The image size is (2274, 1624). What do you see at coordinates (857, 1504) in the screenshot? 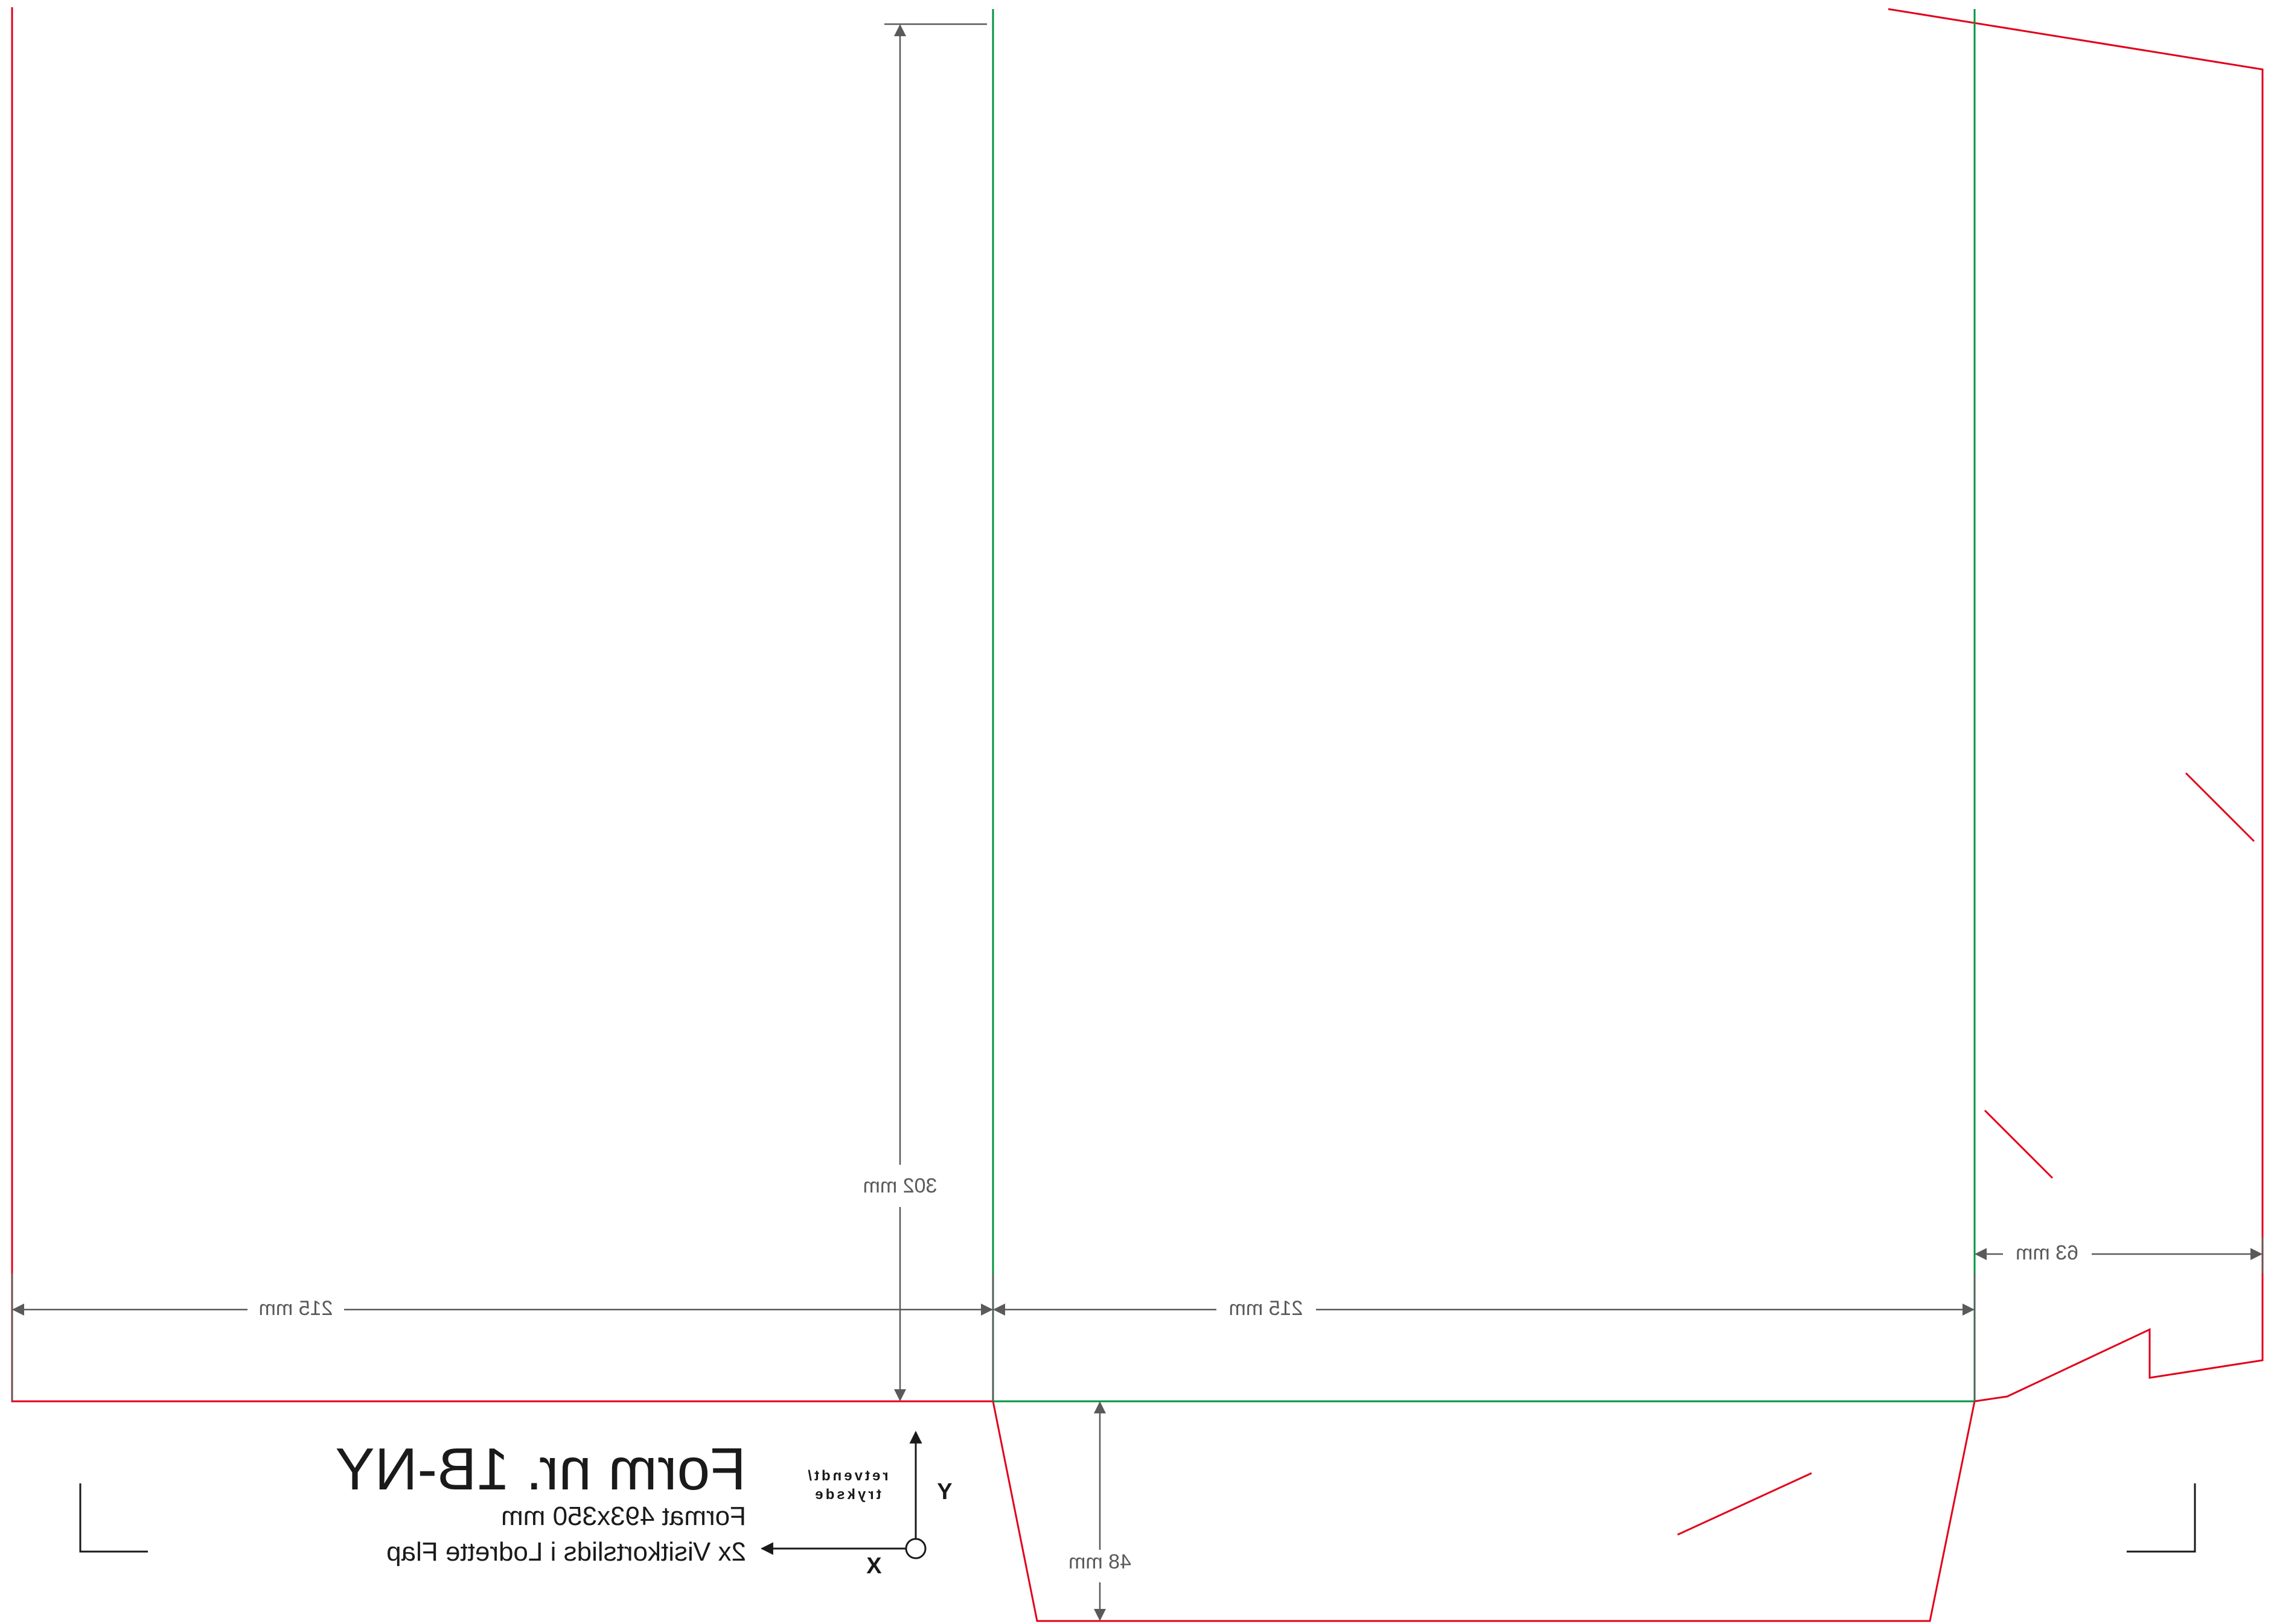
I see `orientation-indicator: Y X retvendt/ tryksde` at bounding box center [857, 1504].